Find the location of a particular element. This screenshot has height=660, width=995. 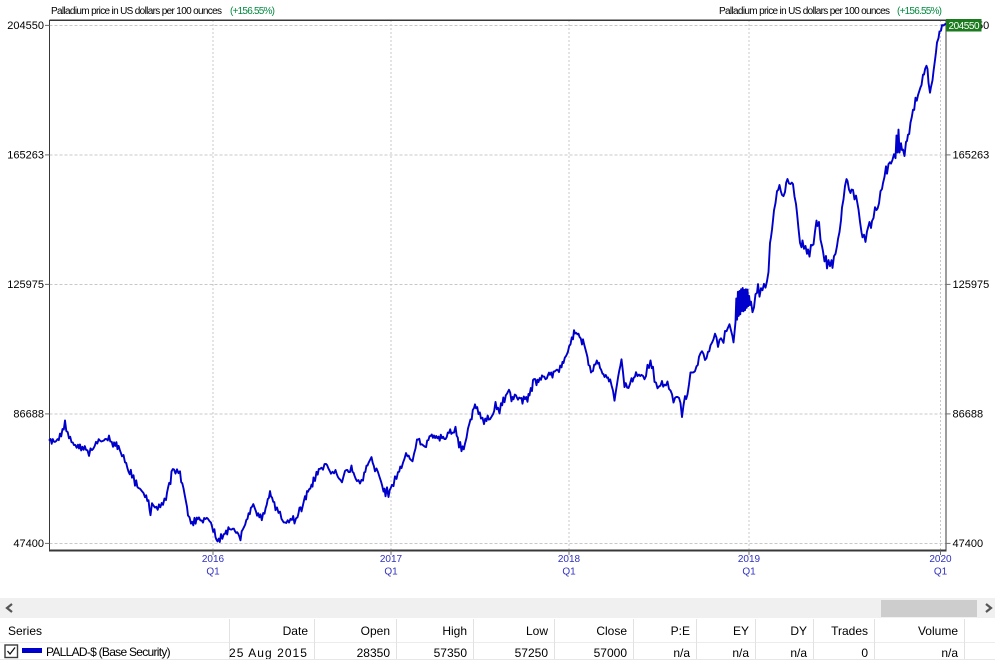

svg-text: 2017 is located at coordinates (391, 559).